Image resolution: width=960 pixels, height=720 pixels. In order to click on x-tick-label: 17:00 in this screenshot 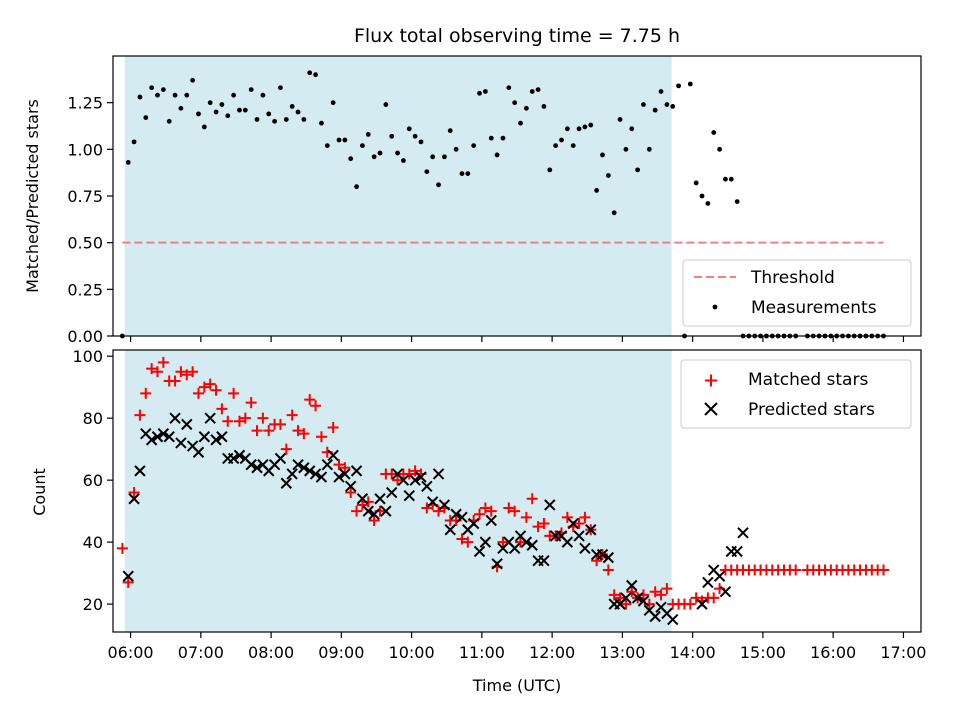, I will do `click(903, 652)`.